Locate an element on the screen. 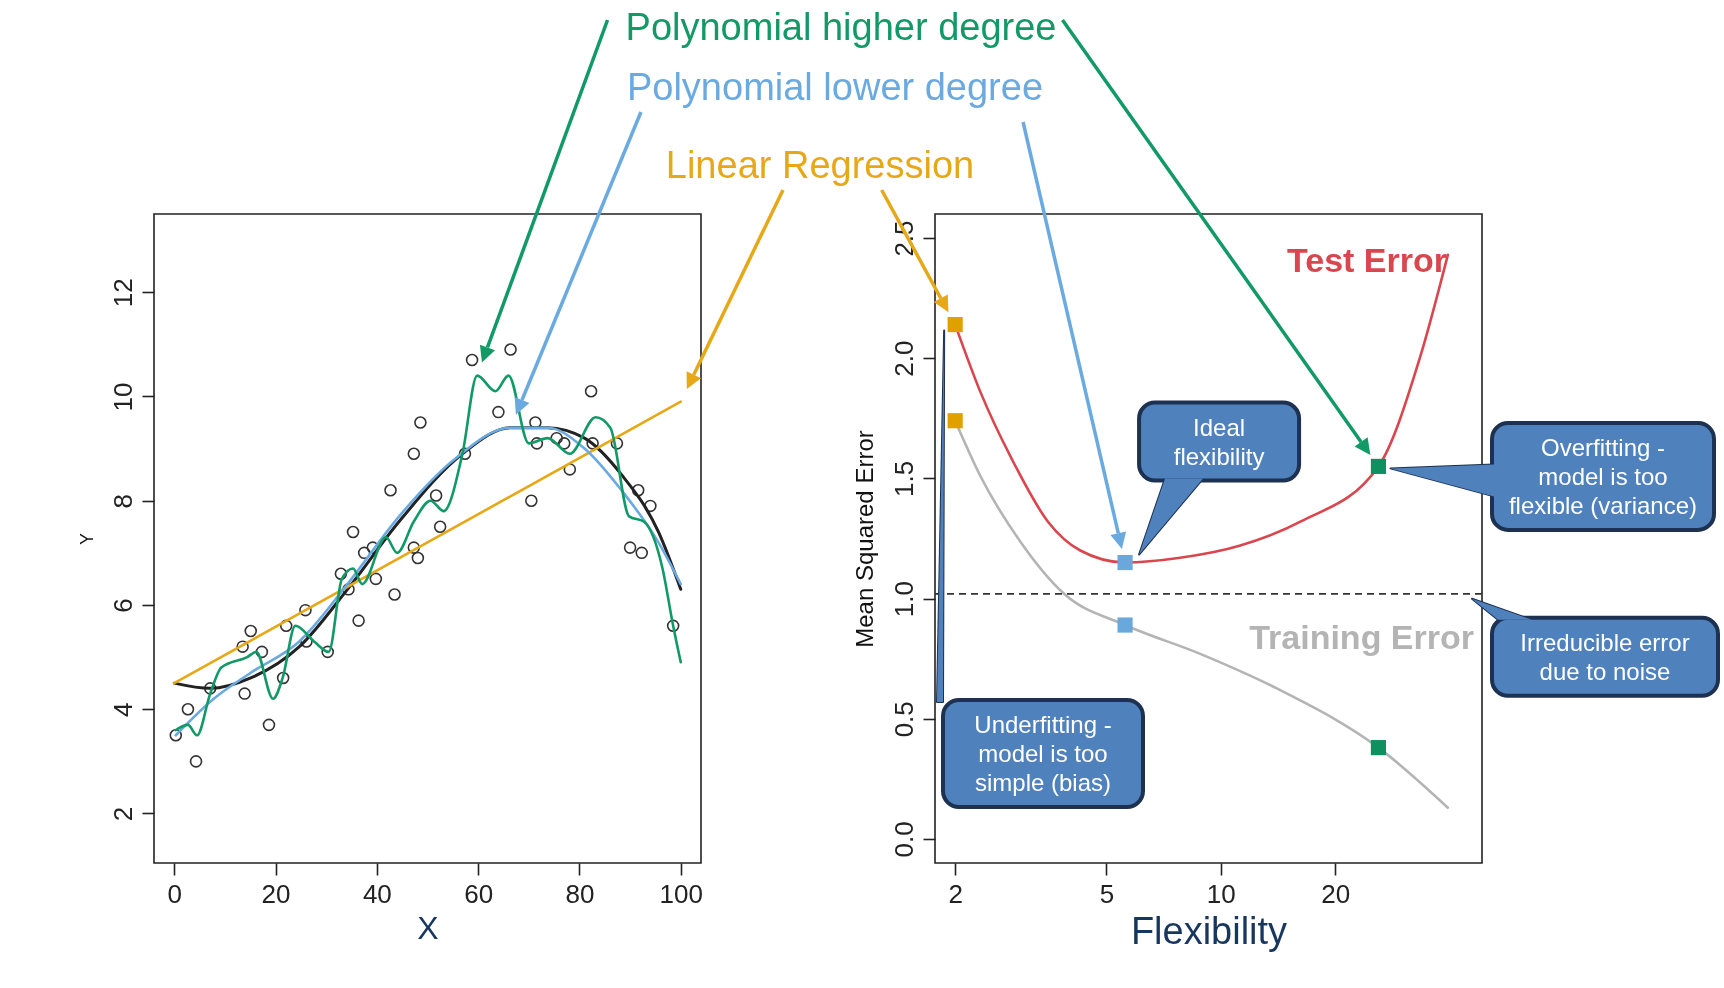 The image size is (1724, 988). ref-line-label: Irreducible error due to noise is located at coordinates (1605, 656).